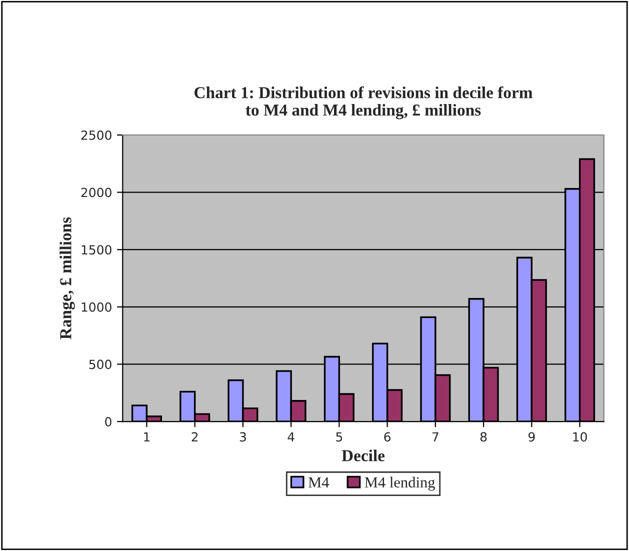 The width and height of the screenshot is (629, 551). Describe the element at coordinates (96, 193) in the screenshot. I see `y-tick-label: 2000` at that location.